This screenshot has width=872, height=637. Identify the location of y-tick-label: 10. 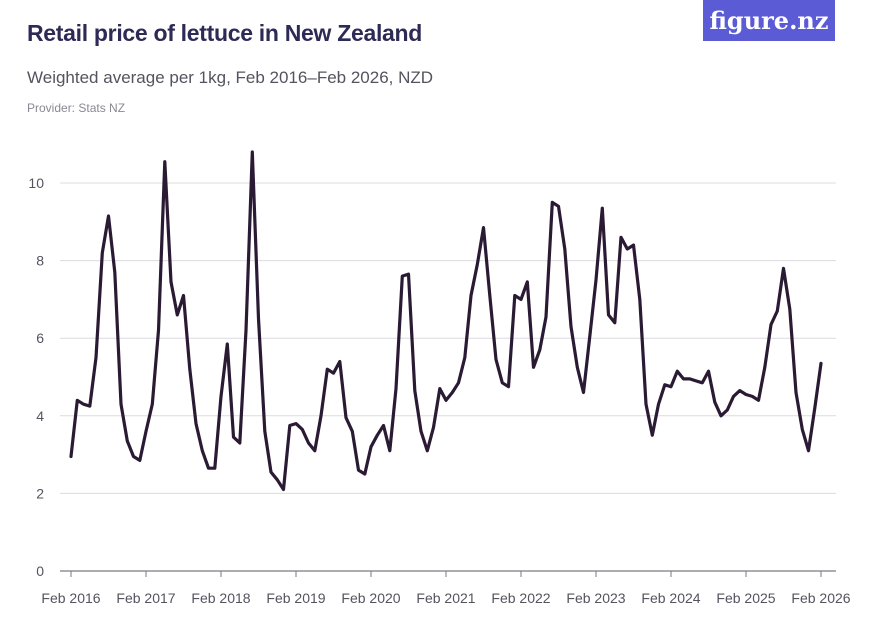
(36, 183).